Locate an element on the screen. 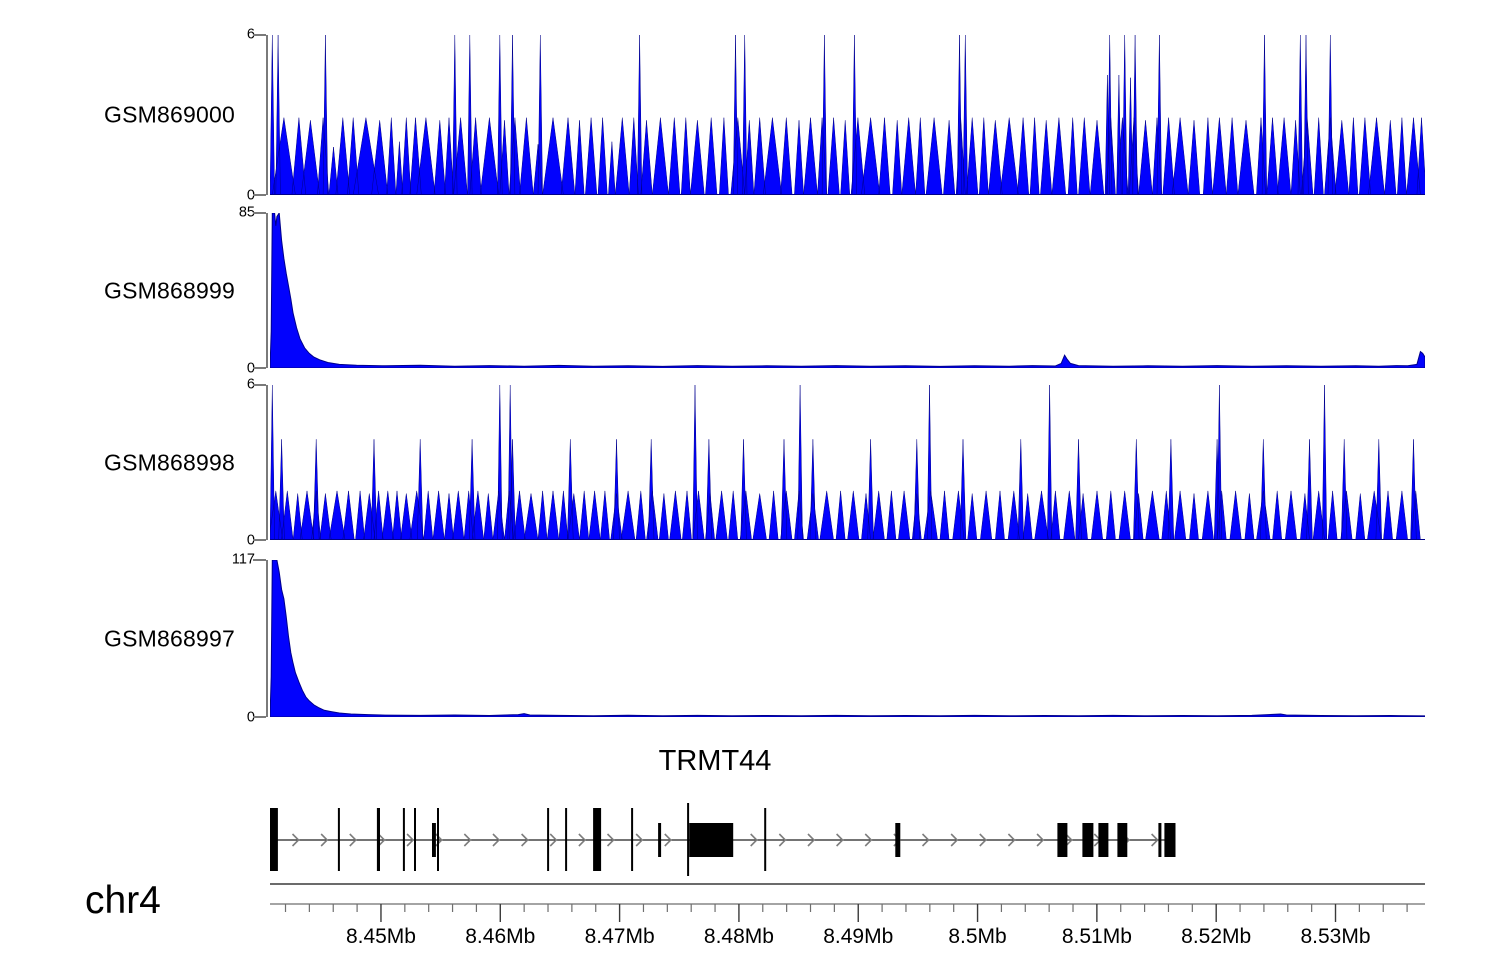  gene-model is located at coordinates (723, 839).